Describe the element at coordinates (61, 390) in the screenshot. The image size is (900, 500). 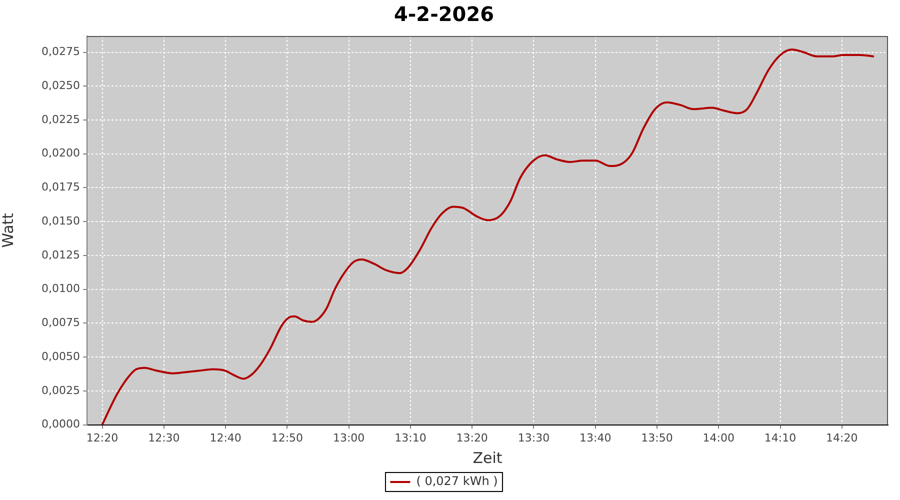
I see `y-tick-label: 0,0025` at that location.